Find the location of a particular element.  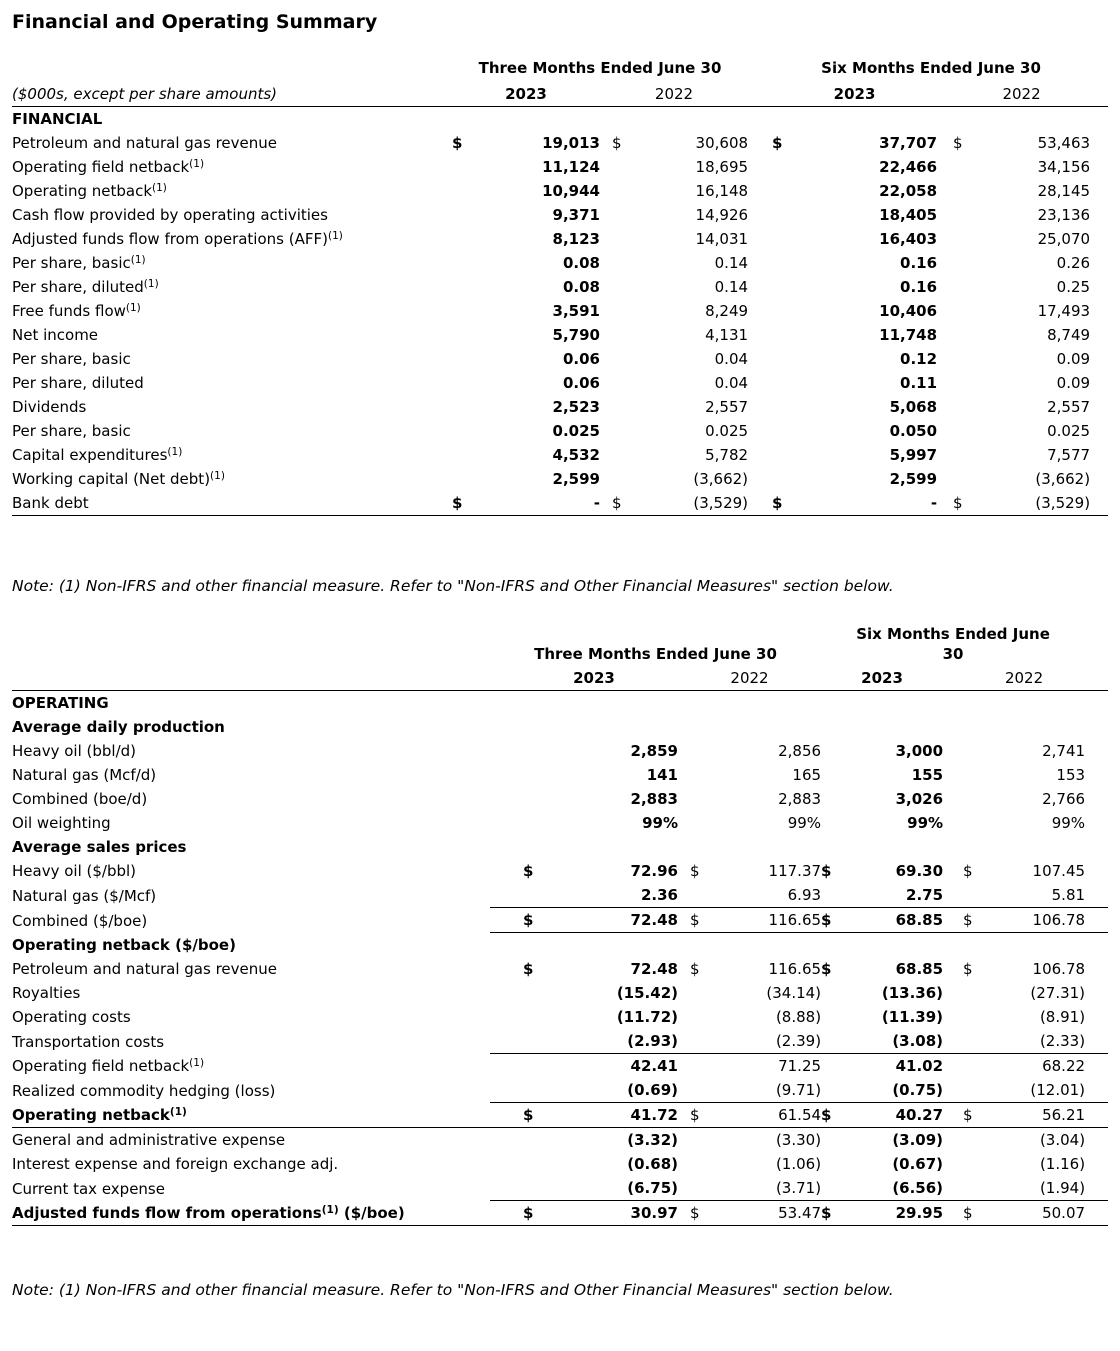

cell-value: 0.025 is located at coordinates (727, 431).